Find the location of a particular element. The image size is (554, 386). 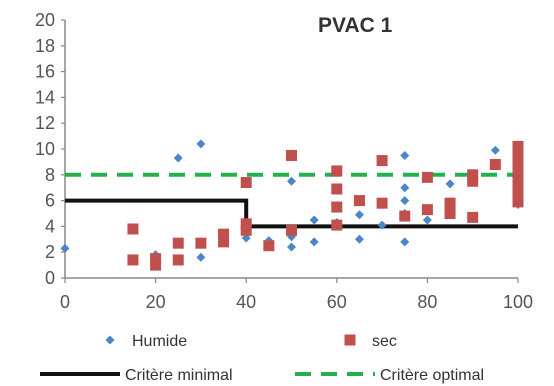

y-tick-label: 0 is located at coordinates (50, 278).